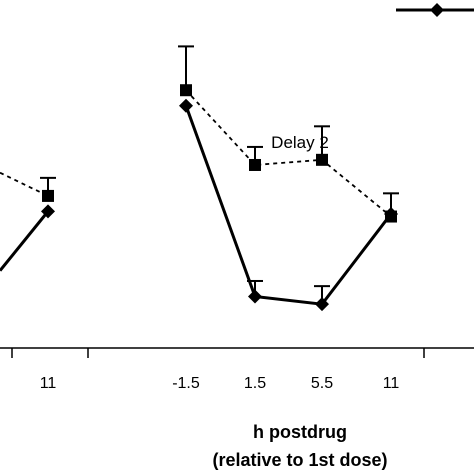  I want to click on panel-title-delay-2: Delay 2, so click(300, 142).